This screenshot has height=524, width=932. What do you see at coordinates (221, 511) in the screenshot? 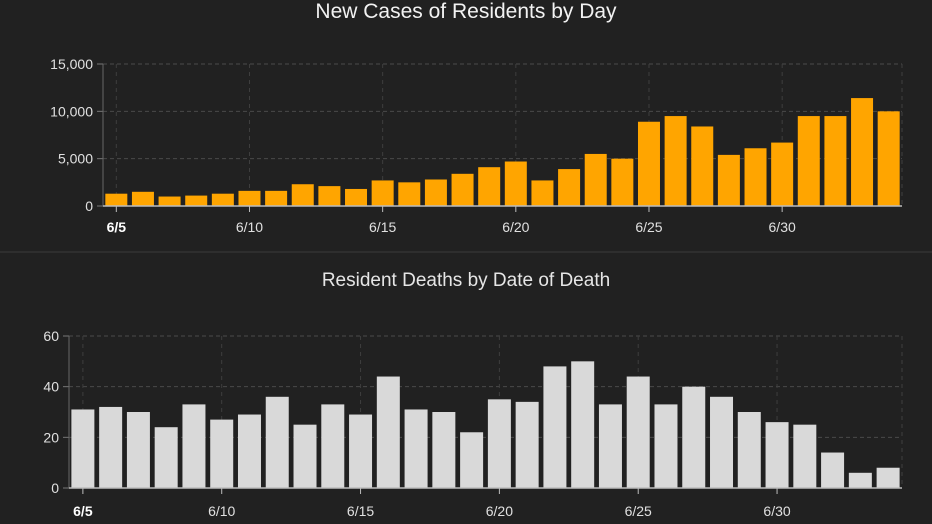
I see `deaths-x-tick-label: 6/10` at bounding box center [221, 511].